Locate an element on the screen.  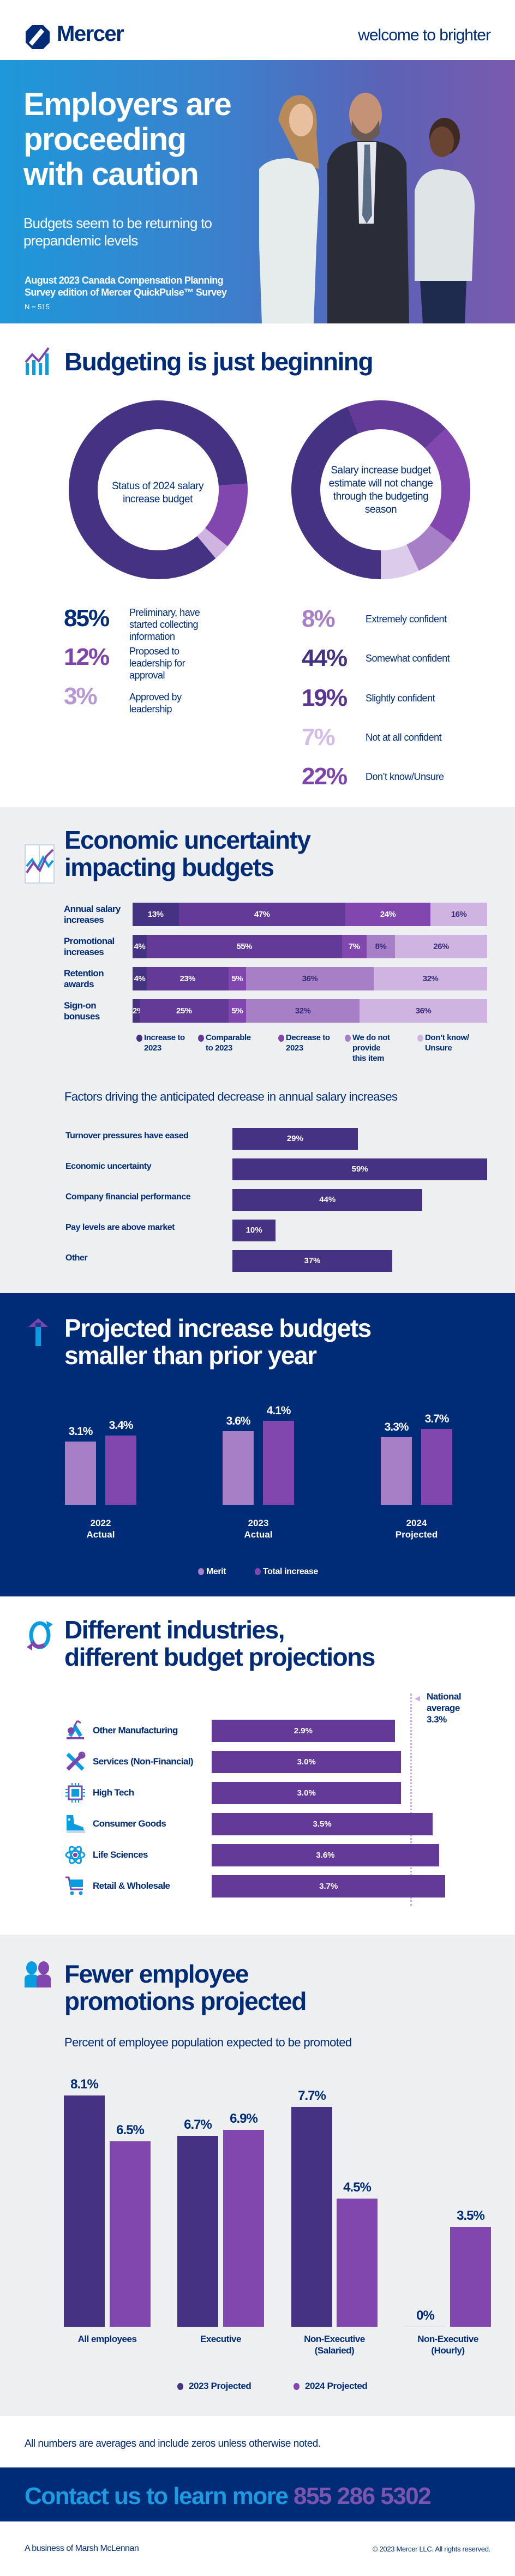
legend-label: Increase to 2023 is located at coordinates (164, 1043).